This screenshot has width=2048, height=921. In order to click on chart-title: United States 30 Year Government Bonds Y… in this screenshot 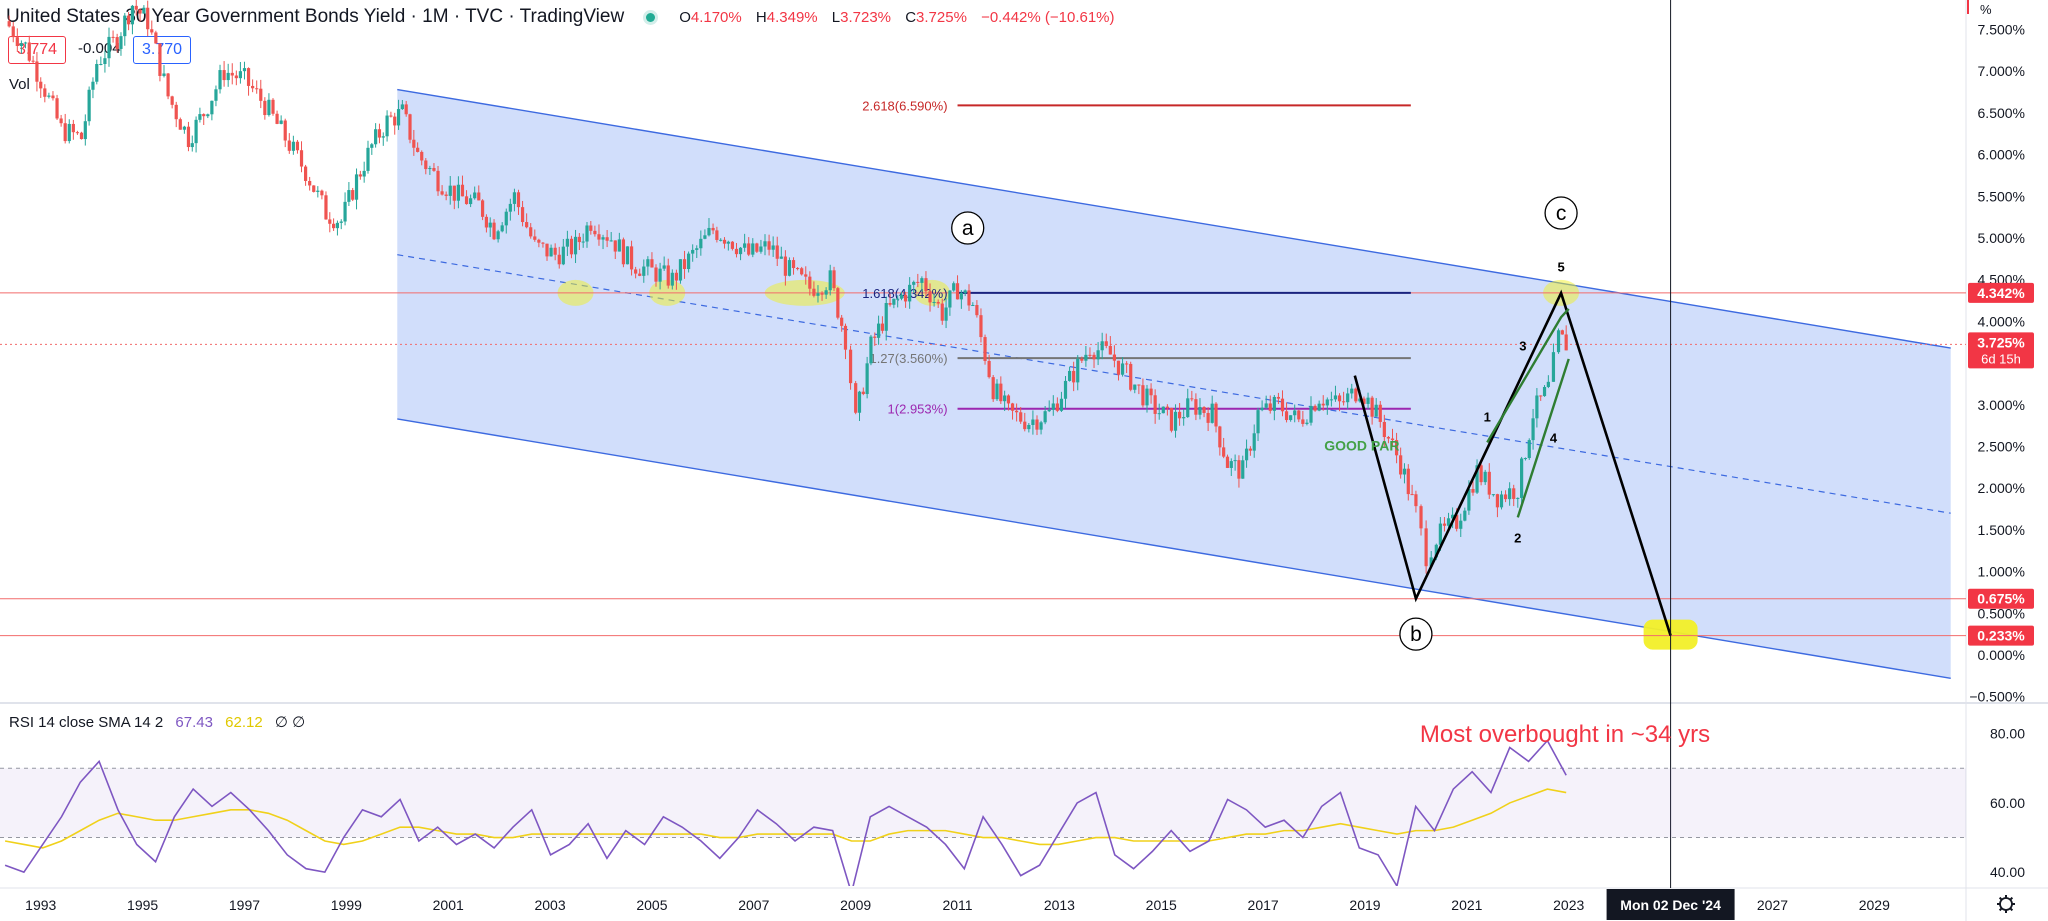, I will do `click(315, 16)`.